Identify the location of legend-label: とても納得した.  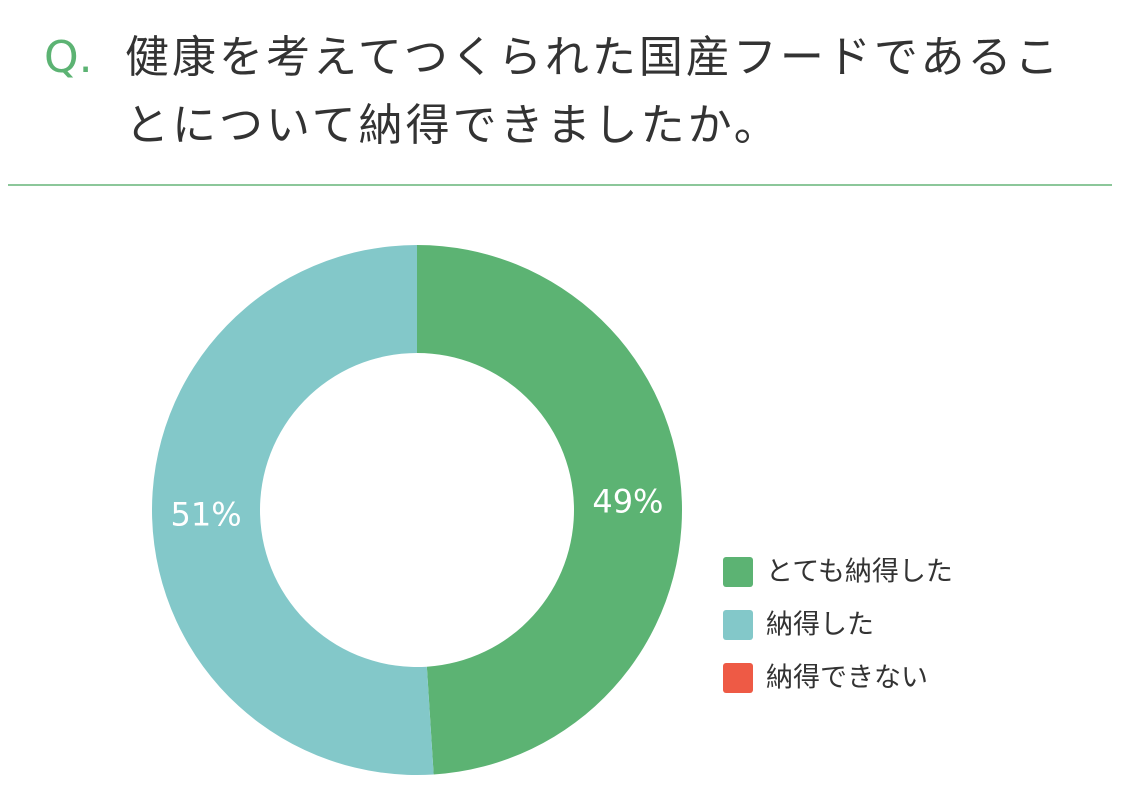
(859, 572).